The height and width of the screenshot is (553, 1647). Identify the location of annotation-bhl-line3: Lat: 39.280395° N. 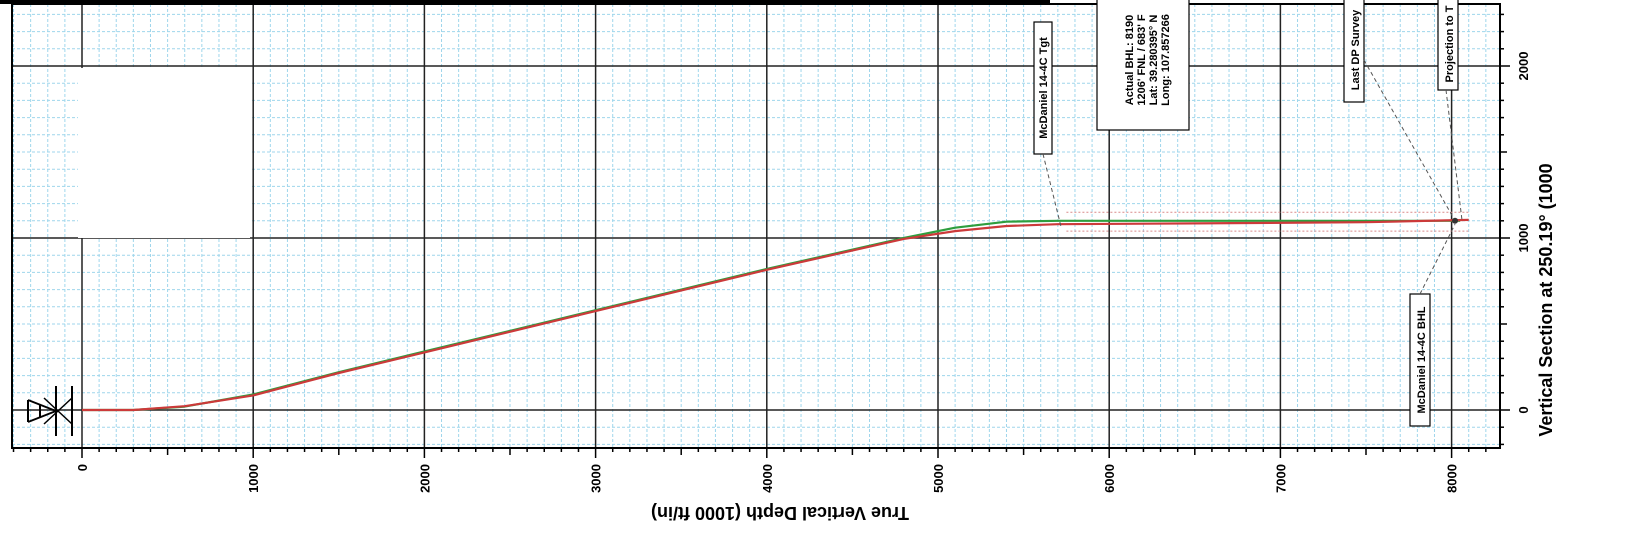
(1154, 60).